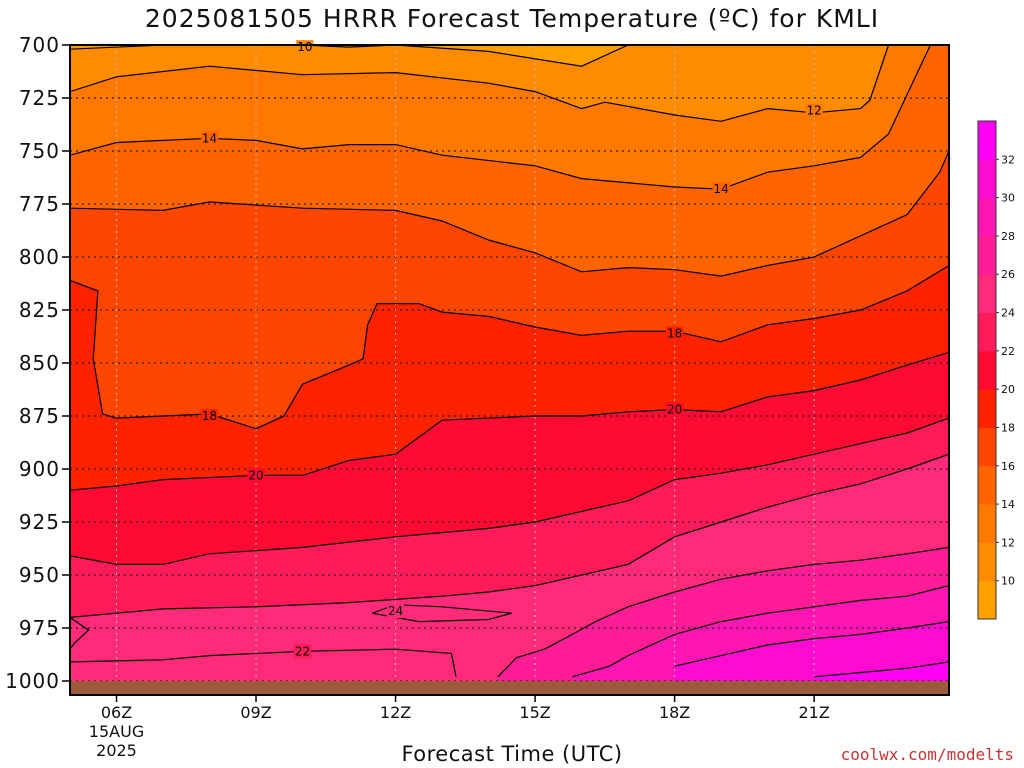 This screenshot has width=1024, height=768. Describe the element at coordinates (512, 754) in the screenshot. I see `x-axis-title: Forecast Time (UTC)` at that location.